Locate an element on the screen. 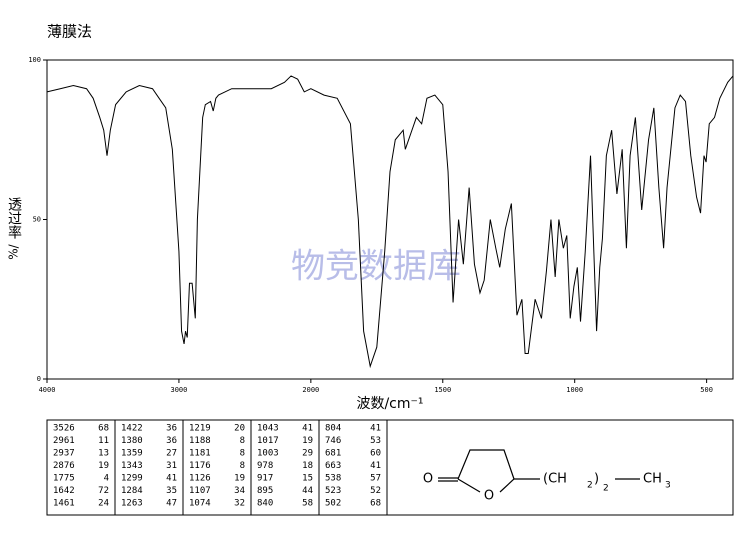 The height and width of the screenshot is (539, 748). peak-wavenumber: 1107 is located at coordinates (200, 491).